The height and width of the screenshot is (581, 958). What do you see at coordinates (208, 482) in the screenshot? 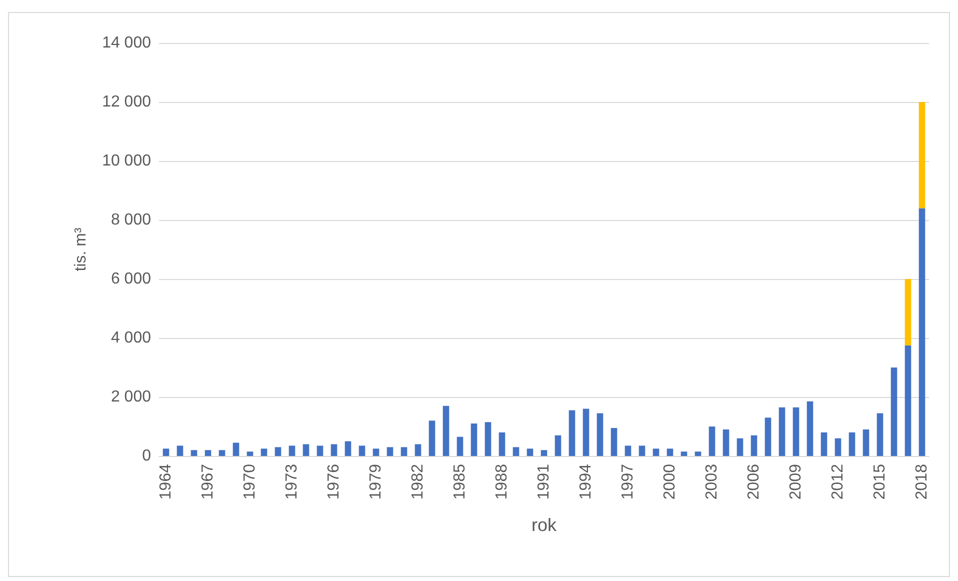
I see `x-tick-label: 1967` at bounding box center [208, 482].